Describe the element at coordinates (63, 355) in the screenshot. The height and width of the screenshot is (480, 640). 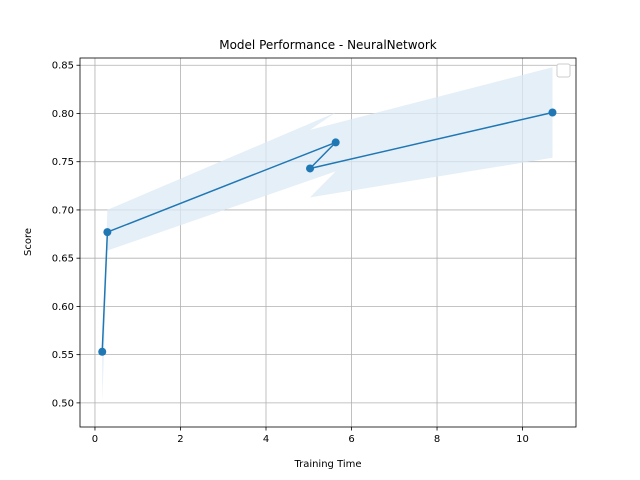
I see `y-tick-label: 0.55` at that location.